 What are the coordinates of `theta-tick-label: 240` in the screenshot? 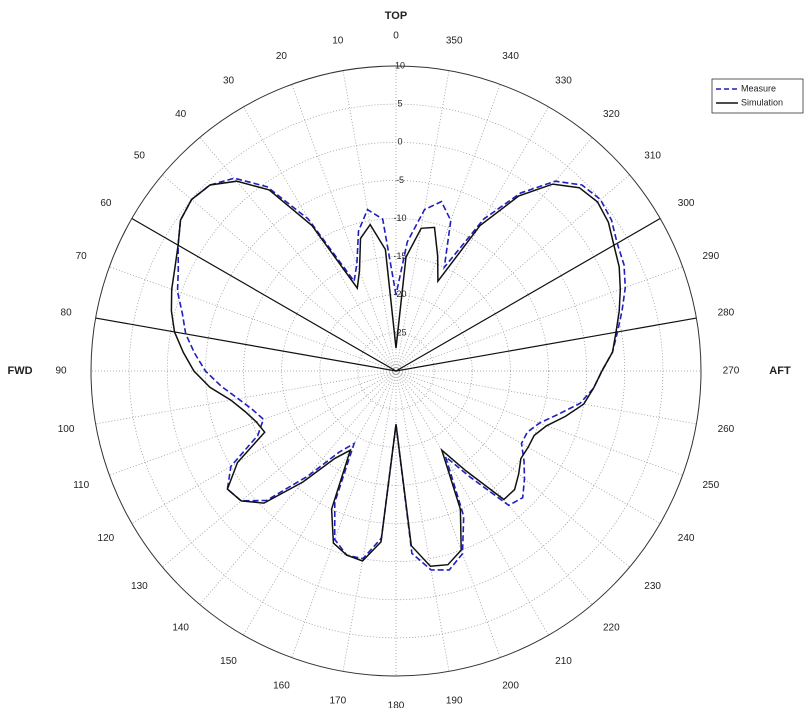 It's located at (686, 538).